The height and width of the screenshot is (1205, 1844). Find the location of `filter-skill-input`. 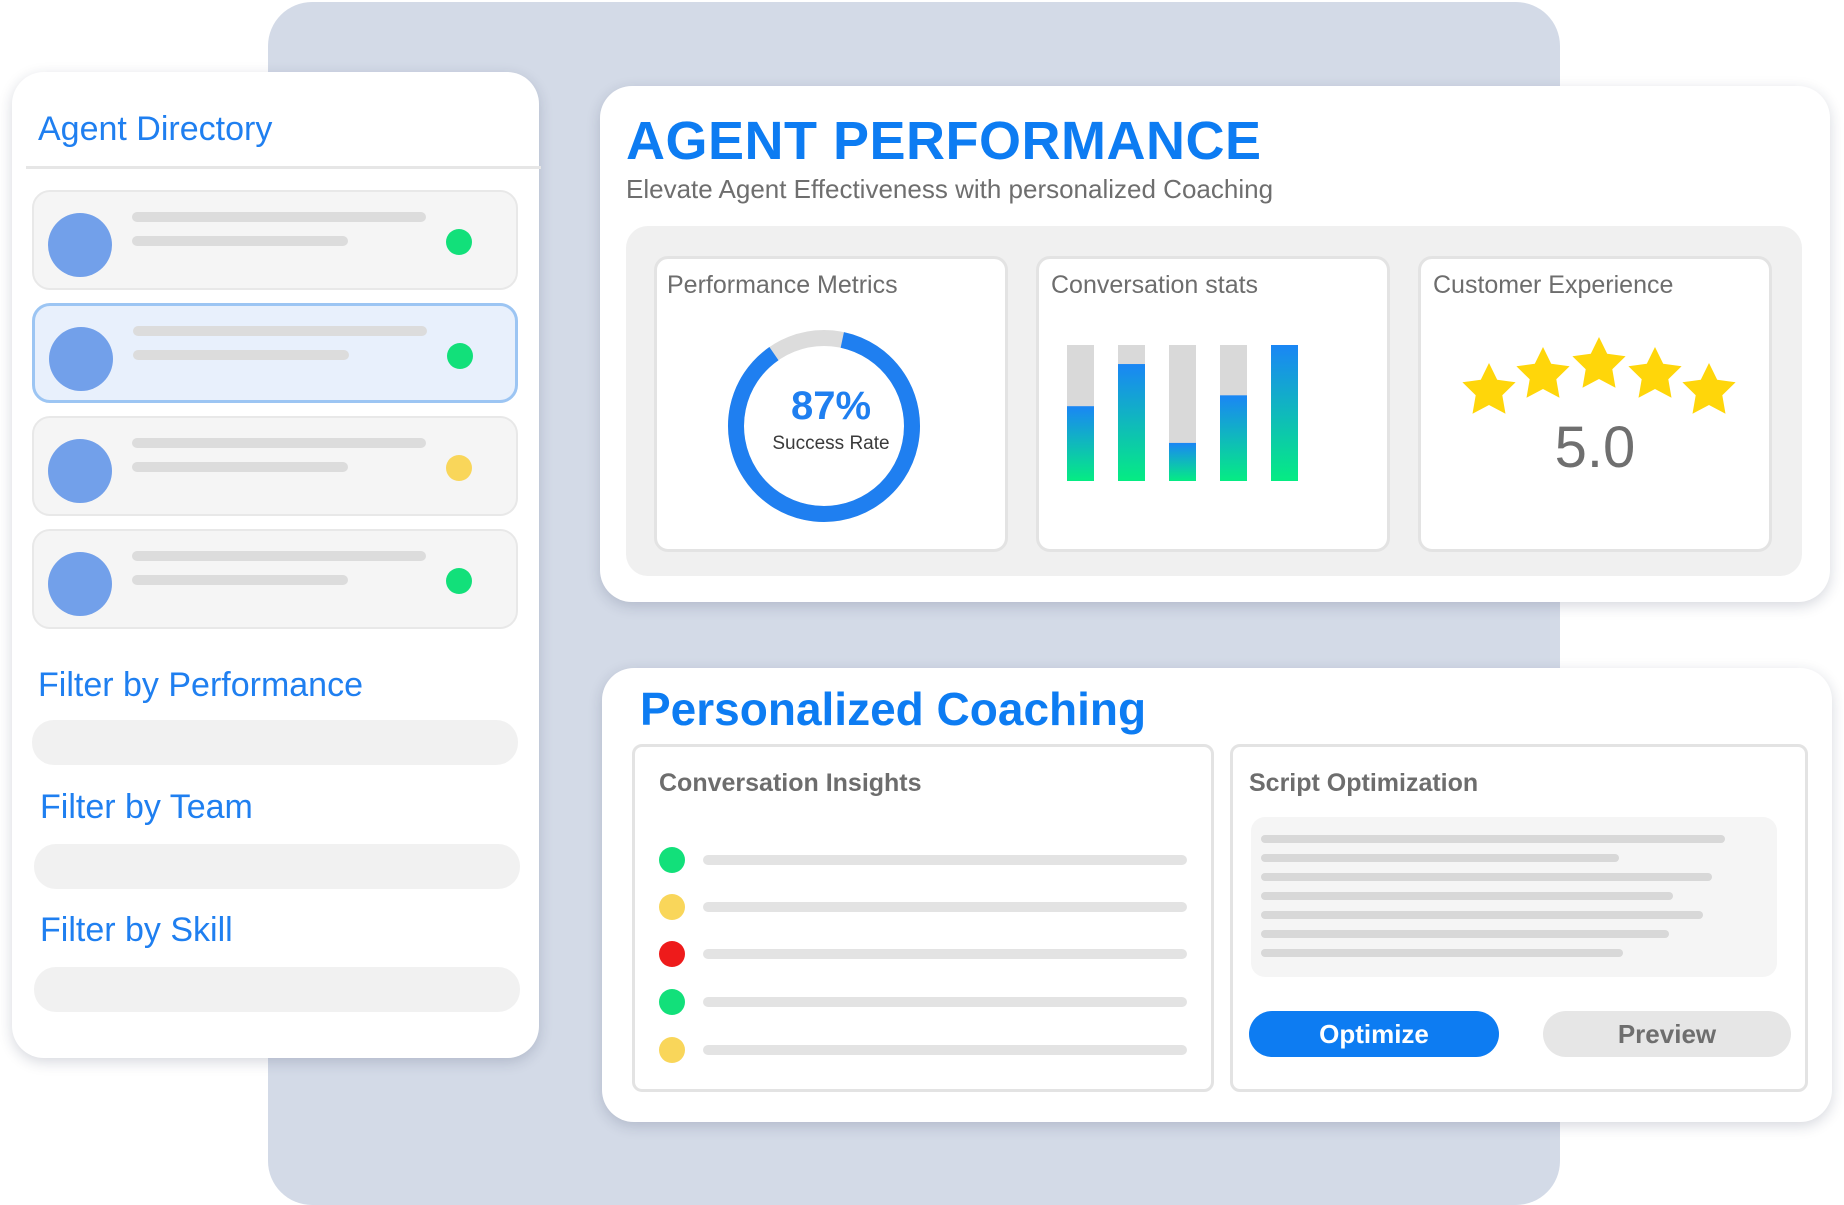

filter-skill-input is located at coordinates (277, 989).